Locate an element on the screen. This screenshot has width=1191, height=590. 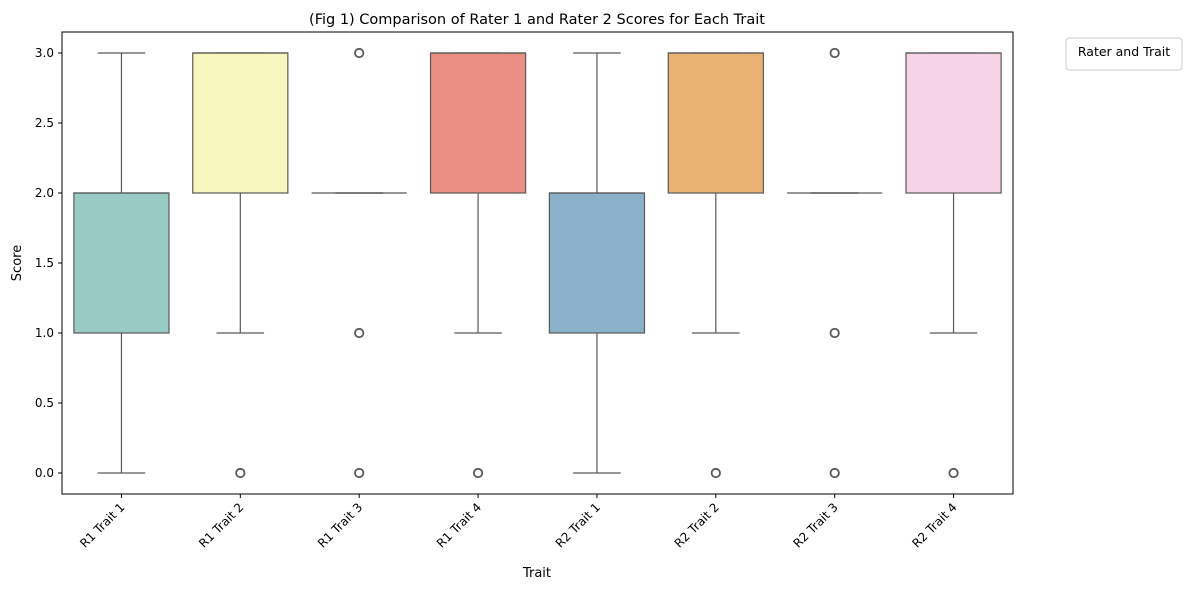
legend-frame is located at coordinates (1124, 54).